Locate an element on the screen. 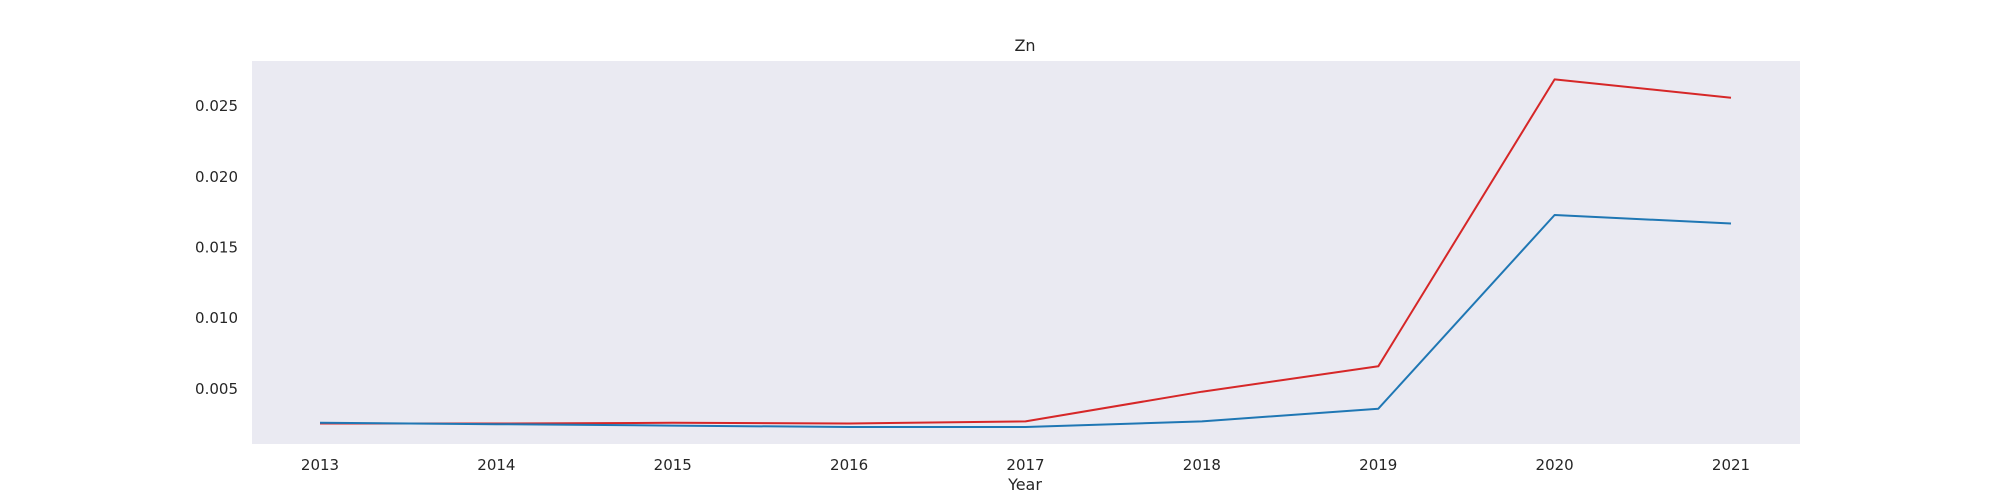  x-tick-label: 2019 is located at coordinates (1378, 465).